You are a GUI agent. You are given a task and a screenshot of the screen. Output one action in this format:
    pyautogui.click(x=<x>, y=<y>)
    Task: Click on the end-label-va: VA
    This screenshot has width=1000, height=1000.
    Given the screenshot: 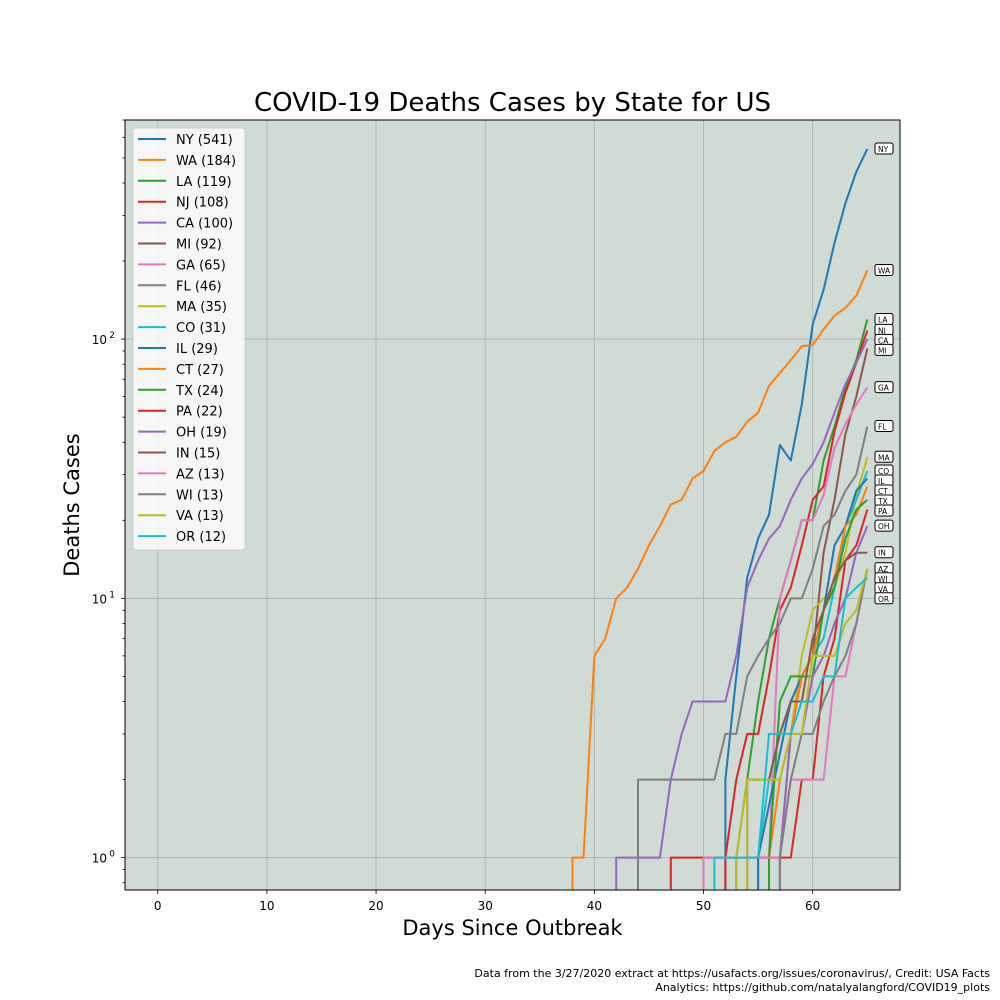 What is the action you would take?
    pyautogui.click(x=884, y=588)
    